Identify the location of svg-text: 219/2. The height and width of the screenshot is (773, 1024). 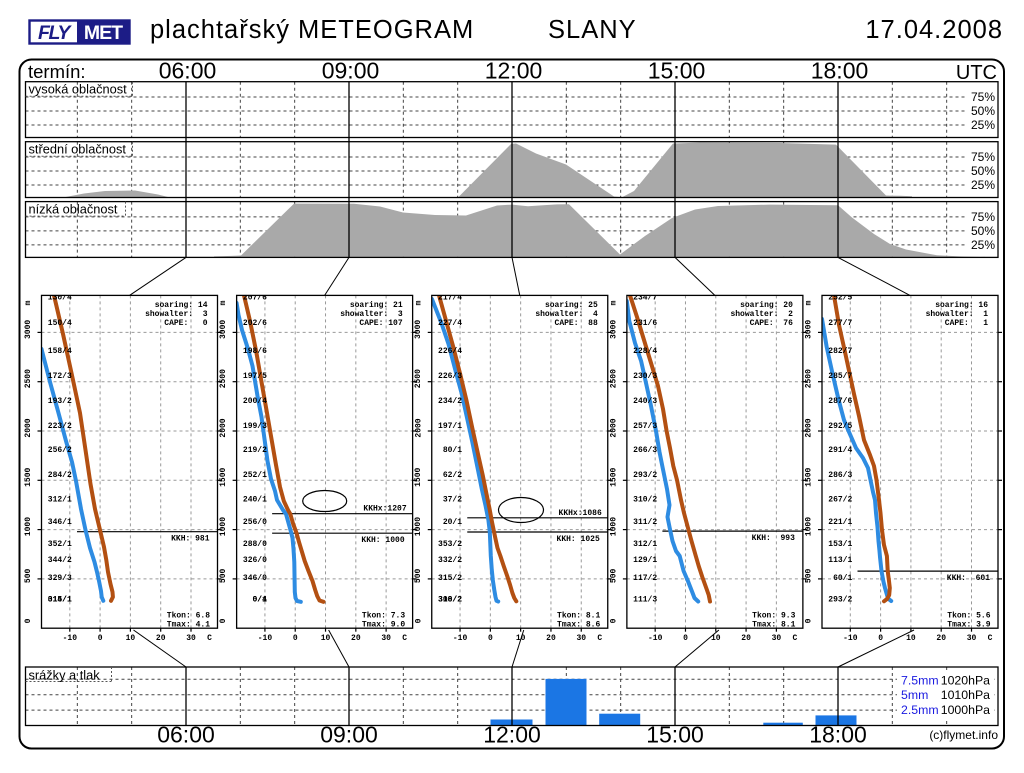
(255, 450).